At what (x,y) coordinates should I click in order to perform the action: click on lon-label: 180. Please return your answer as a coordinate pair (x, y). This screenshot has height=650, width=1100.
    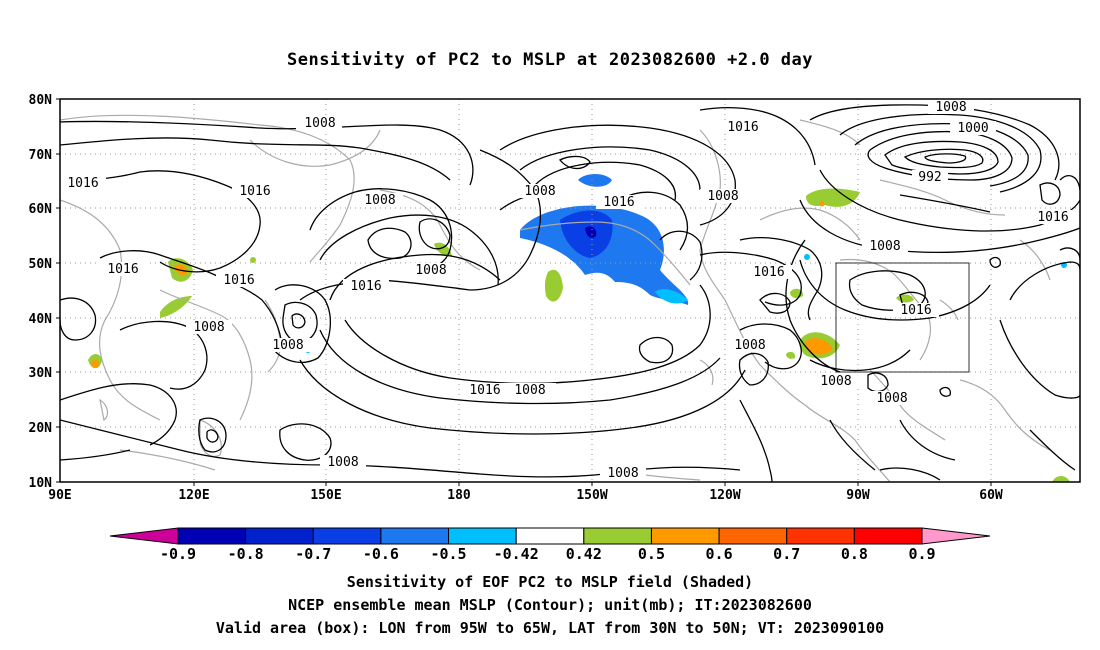
    Looking at the image, I should click on (459, 495).